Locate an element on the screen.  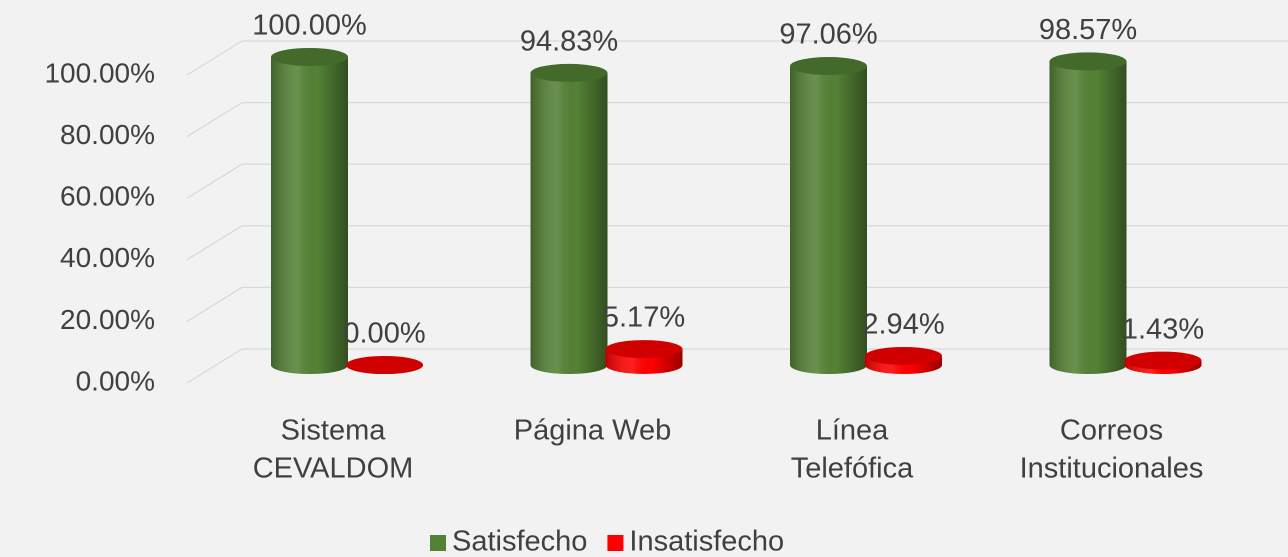
y-tick-label: 80.00% is located at coordinates (107, 134).